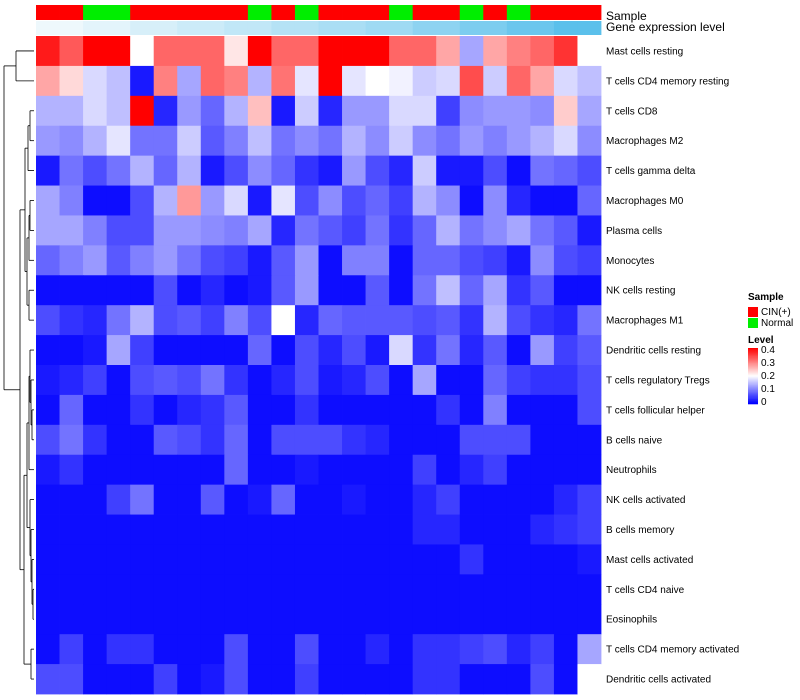 Image resolution: width=800 pixels, height=700 pixels. I want to click on row-label: T cells CD4 naive, so click(645, 590).